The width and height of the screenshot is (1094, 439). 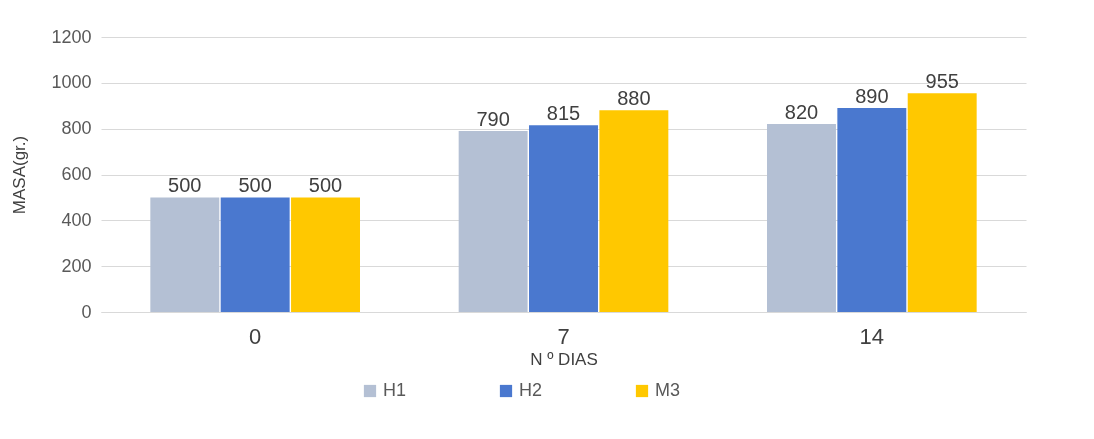 What do you see at coordinates (872, 96) in the screenshot?
I see `data-label: 890` at bounding box center [872, 96].